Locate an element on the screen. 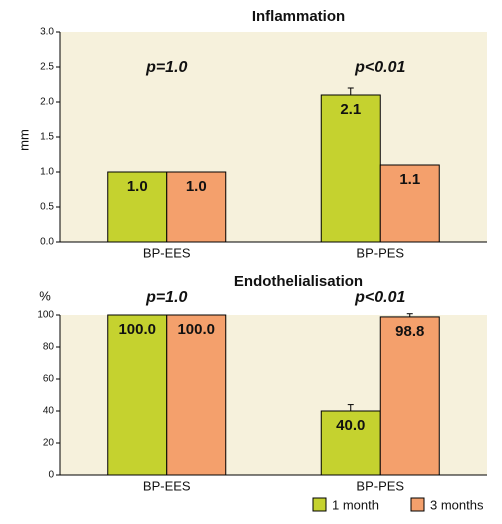  y-tick-label: 20 is located at coordinates (49, 443).